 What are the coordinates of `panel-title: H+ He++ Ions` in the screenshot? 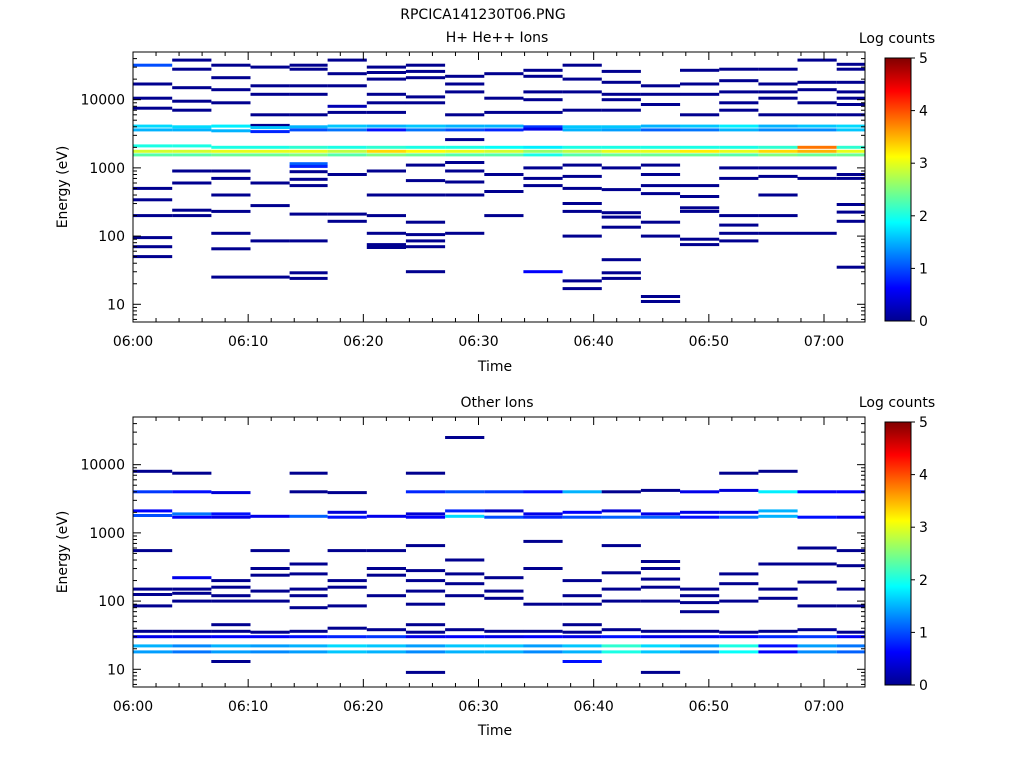 It's located at (497, 38).